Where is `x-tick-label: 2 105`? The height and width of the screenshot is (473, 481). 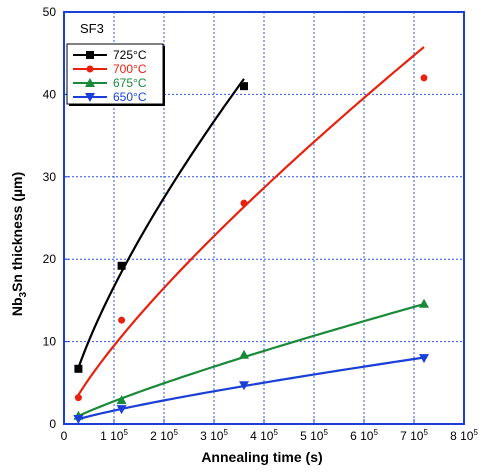
x-tick-label: 2 105 is located at coordinates (164, 435).